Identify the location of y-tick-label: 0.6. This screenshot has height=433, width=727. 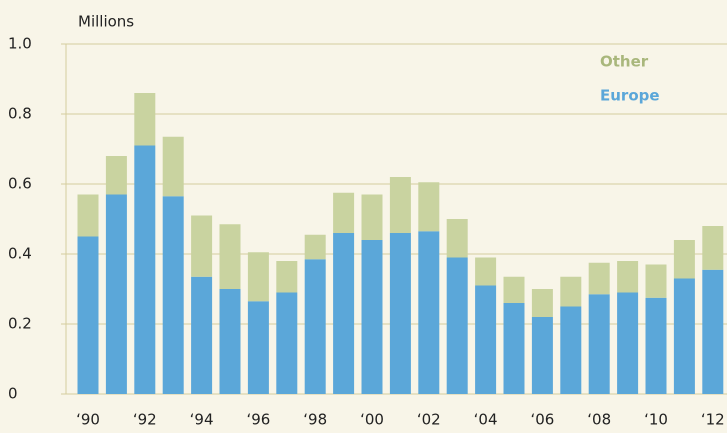
(20, 184).